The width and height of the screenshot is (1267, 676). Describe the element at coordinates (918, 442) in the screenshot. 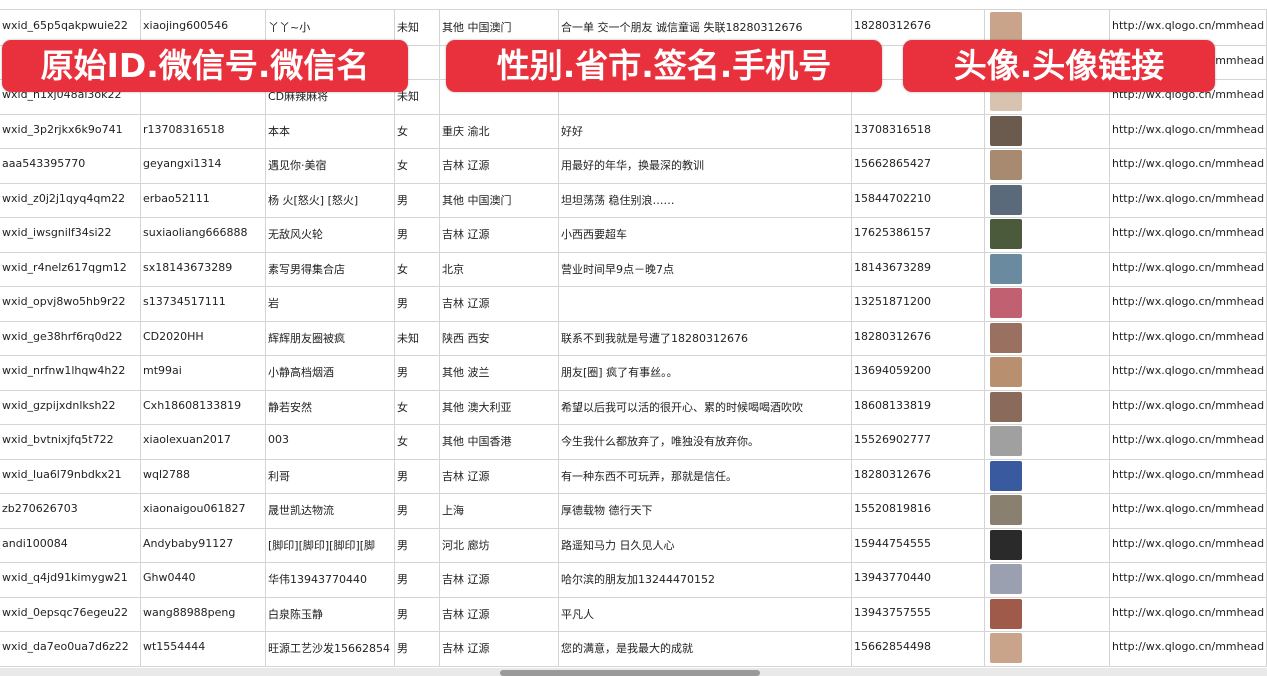

I see `cell: 15526902777` at that location.